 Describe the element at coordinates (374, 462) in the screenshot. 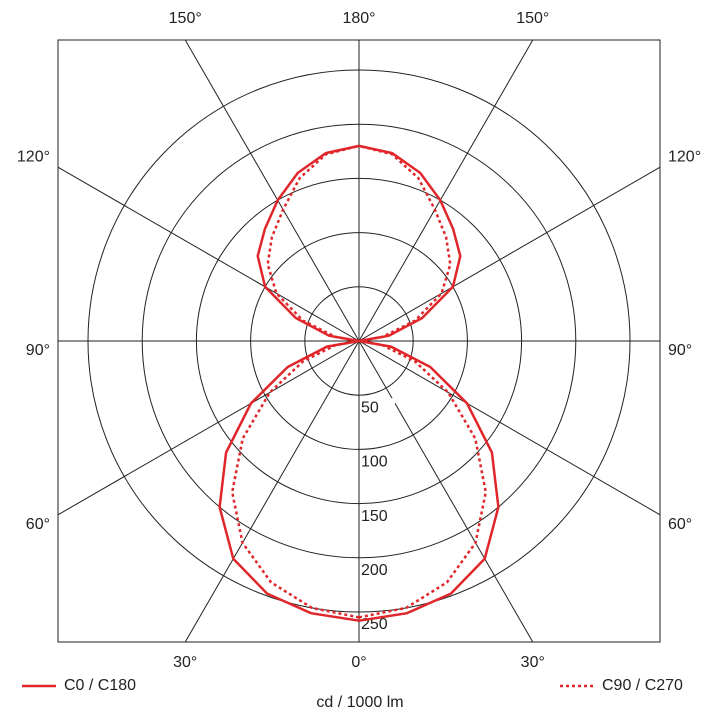

I see `ring-label: 100` at that location.